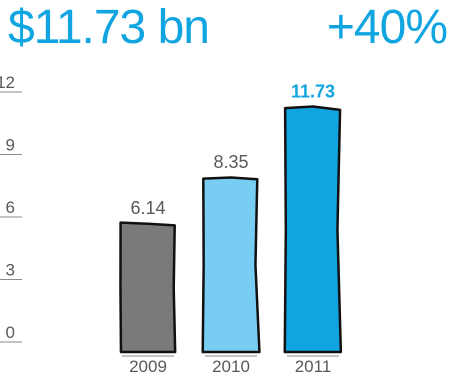 Image resolution: width=455 pixels, height=372 pixels. What do you see at coordinates (231, 364) in the screenshot?
I see `x-tick-label: 2010` at bounding box center [231, 364].